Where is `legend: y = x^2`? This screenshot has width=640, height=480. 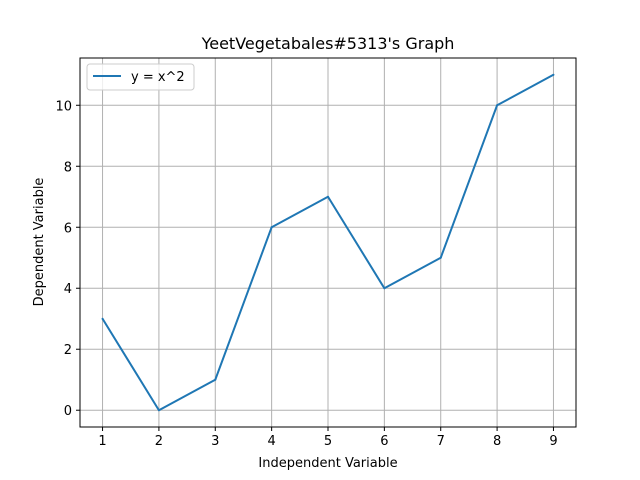 legend: y = x^2 is located at coordinates (140, 77).